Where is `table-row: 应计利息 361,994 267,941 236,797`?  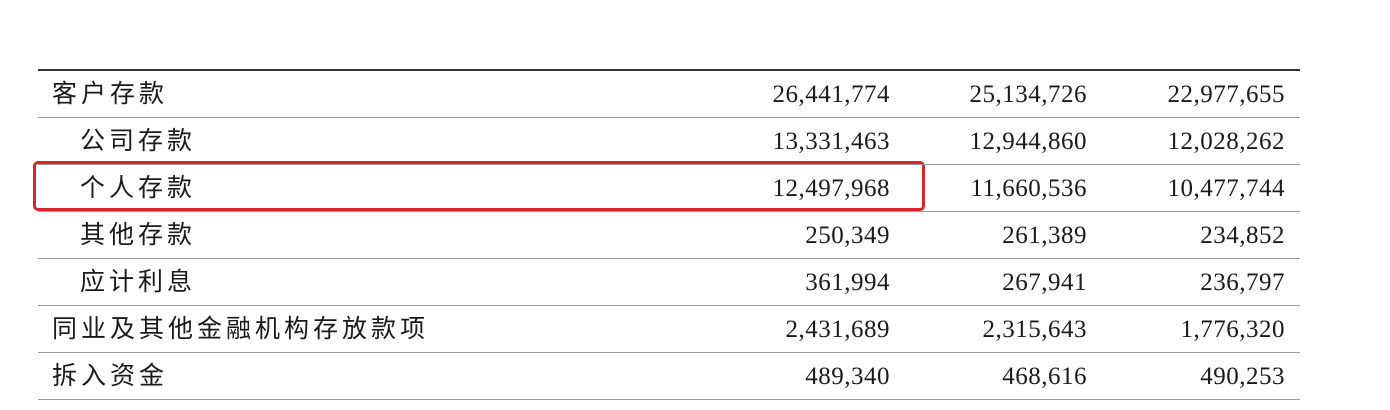 table-row: 应计利息 361,994 267,941 236,797 is located at coordinates (695, 282).